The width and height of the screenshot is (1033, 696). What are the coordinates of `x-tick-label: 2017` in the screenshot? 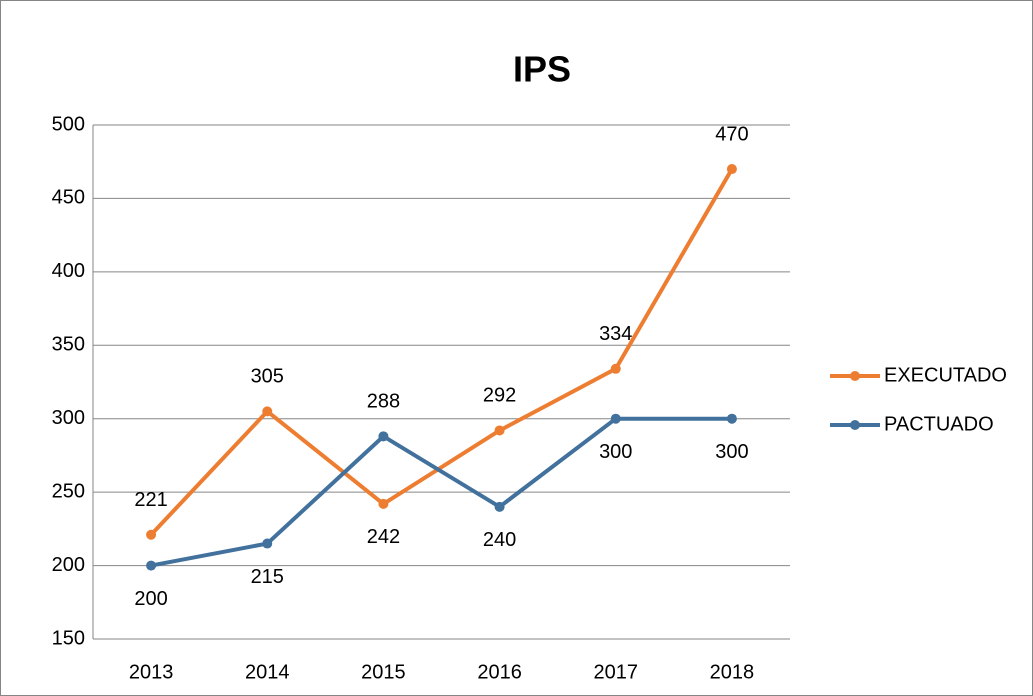 It's located at (616, 672).